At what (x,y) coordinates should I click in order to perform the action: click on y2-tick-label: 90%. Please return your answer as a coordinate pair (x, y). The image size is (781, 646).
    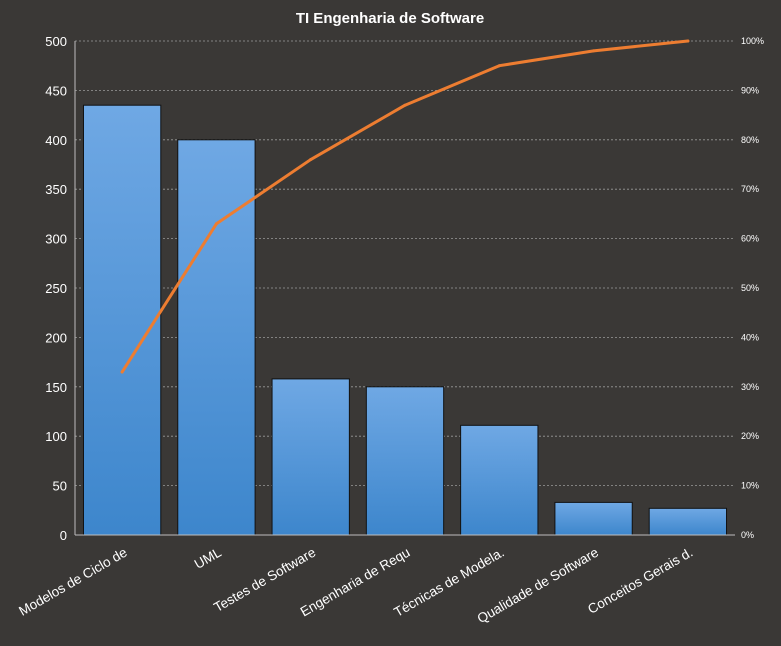
    Looking at the image, I should click on (750, 90).